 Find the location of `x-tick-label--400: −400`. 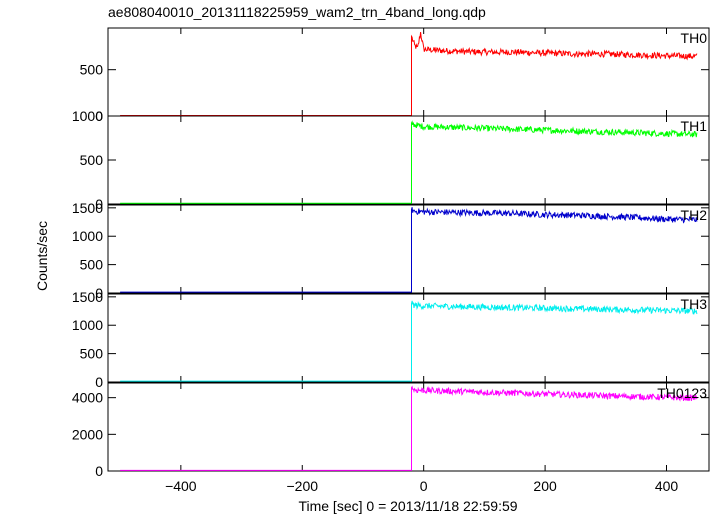

x-tick-label--400: −400 is located at coordinates (181, 486).